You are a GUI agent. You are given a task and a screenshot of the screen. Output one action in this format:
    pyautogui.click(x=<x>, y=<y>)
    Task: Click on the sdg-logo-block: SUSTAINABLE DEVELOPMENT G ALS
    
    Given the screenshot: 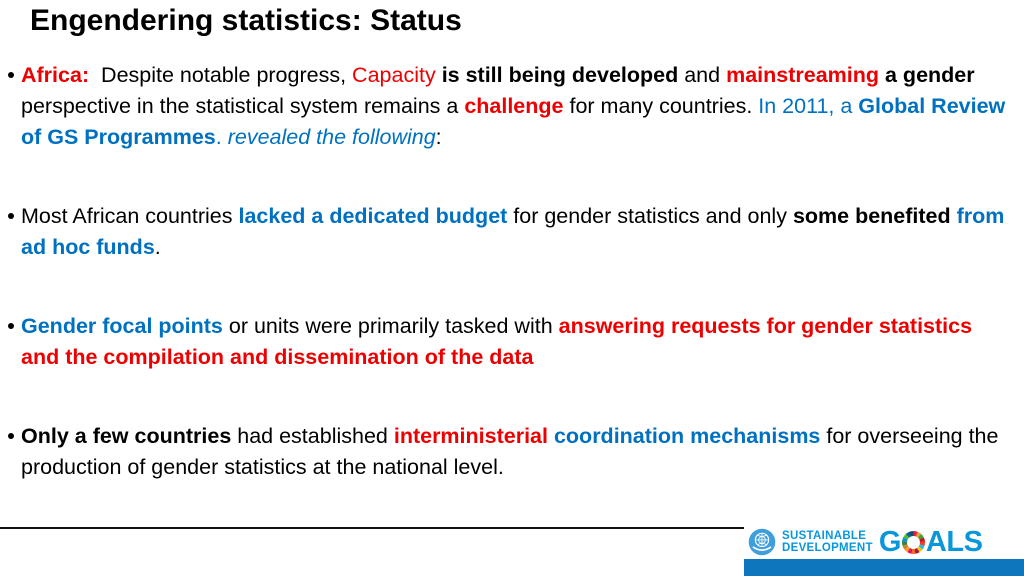 What is the action you would take?
    pyautogui.click(x=884, y=550)
    